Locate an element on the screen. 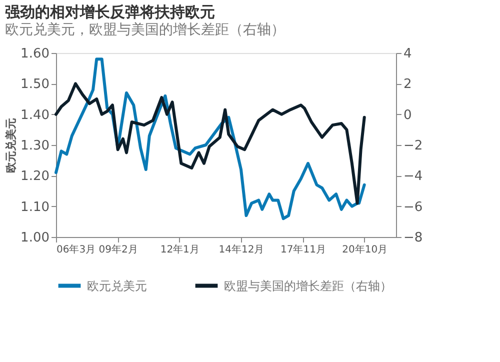 This screenshot has width=500, height=362. legend-label: 欧元兑美元 is located at coordinates (117, 285).